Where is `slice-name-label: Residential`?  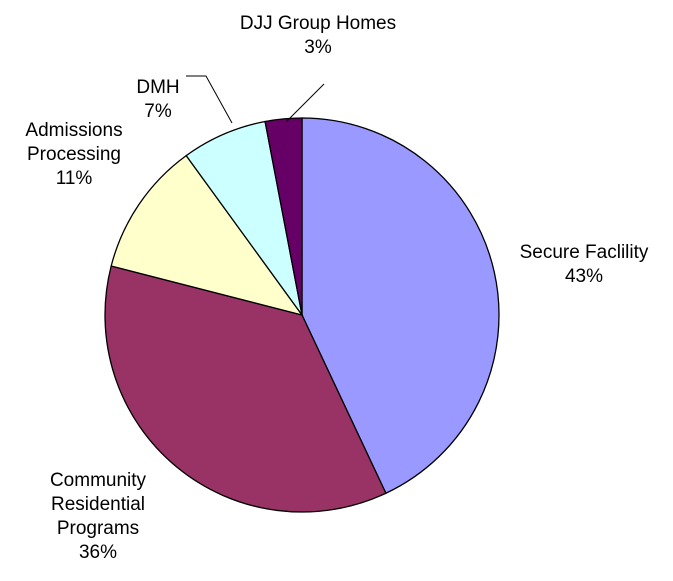 slice-name-label: Residential is located at coordinates (98, 504).